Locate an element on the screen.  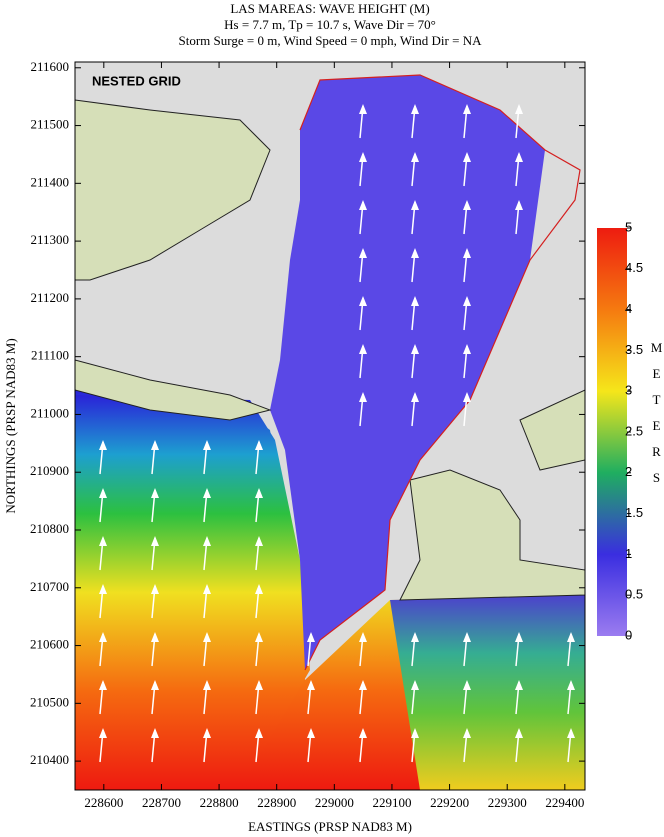
x-axis-label: EASTINGS (PRSP NAD83 M) is located at coordinates (330, 826).